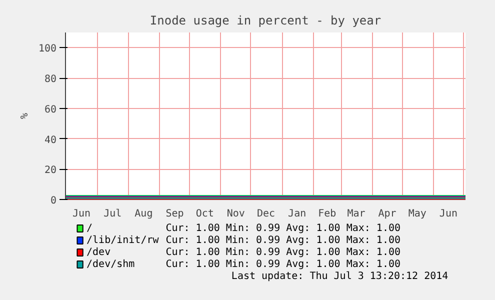 The height and width of the screenshot is (300, 495). I want to click on legend-label: /, so click(89, 228).